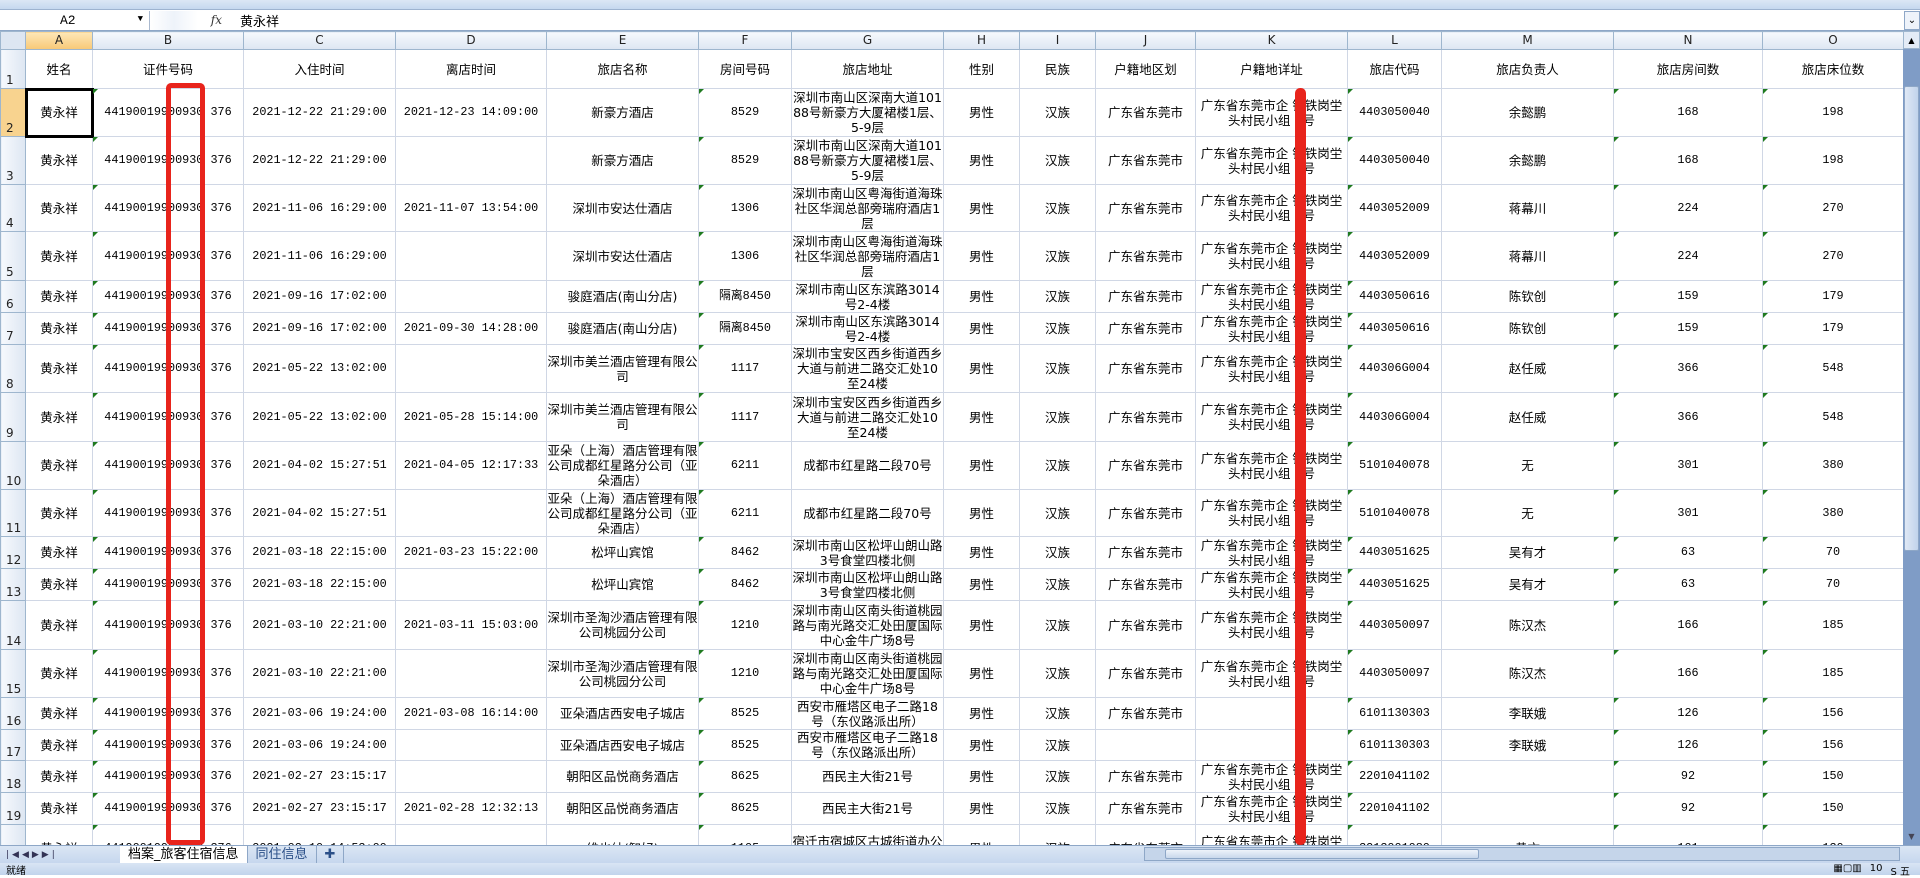 This screenshot has height=878, width=1920. Describe the element at coordinates (745, 40) in the screenshot. I see `column-header-F: F` at that location.